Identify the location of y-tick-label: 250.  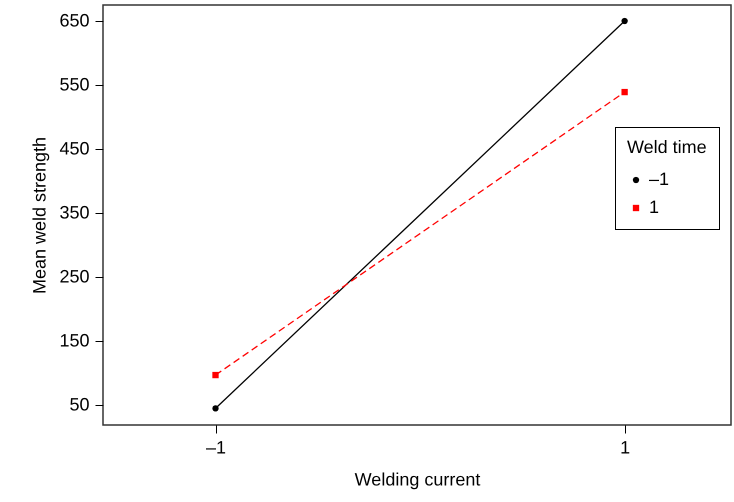
(74, 276).